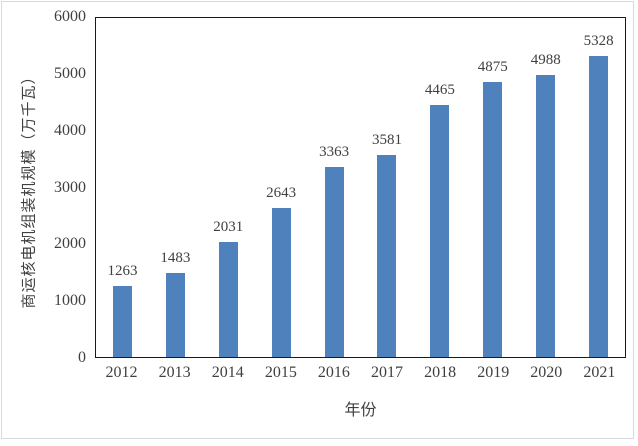 Image resolution: width=638 pixels, height=446 pixels. What do you see at coordinates (228, 187) in the screenshot?
I see `bar-slot: 2031` at bounding box center [228, 187].